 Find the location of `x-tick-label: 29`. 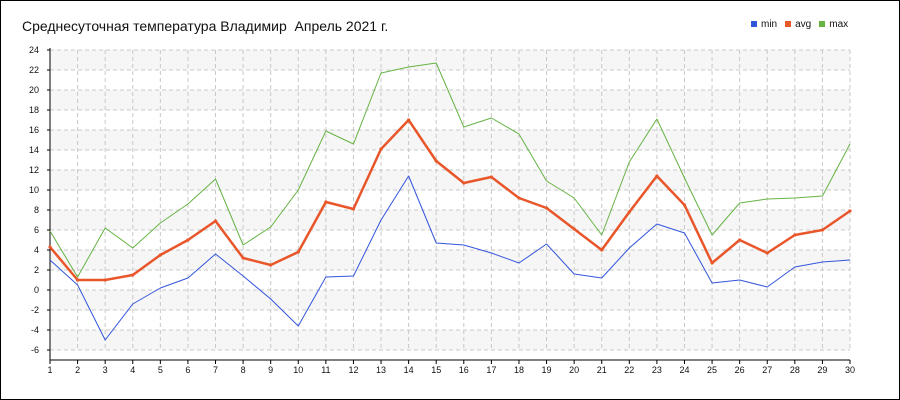

x-tick-label: 29 is located at coordinates (822, 370).